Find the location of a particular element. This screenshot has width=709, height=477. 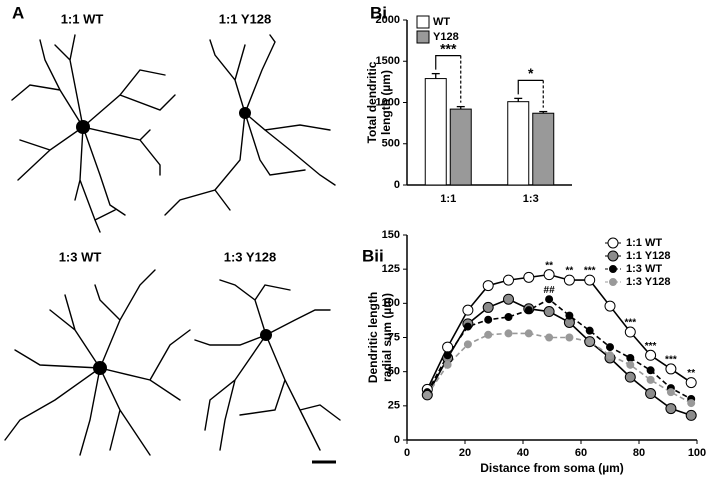

x-tick-label: 40 is located at coordinates (523, 453).